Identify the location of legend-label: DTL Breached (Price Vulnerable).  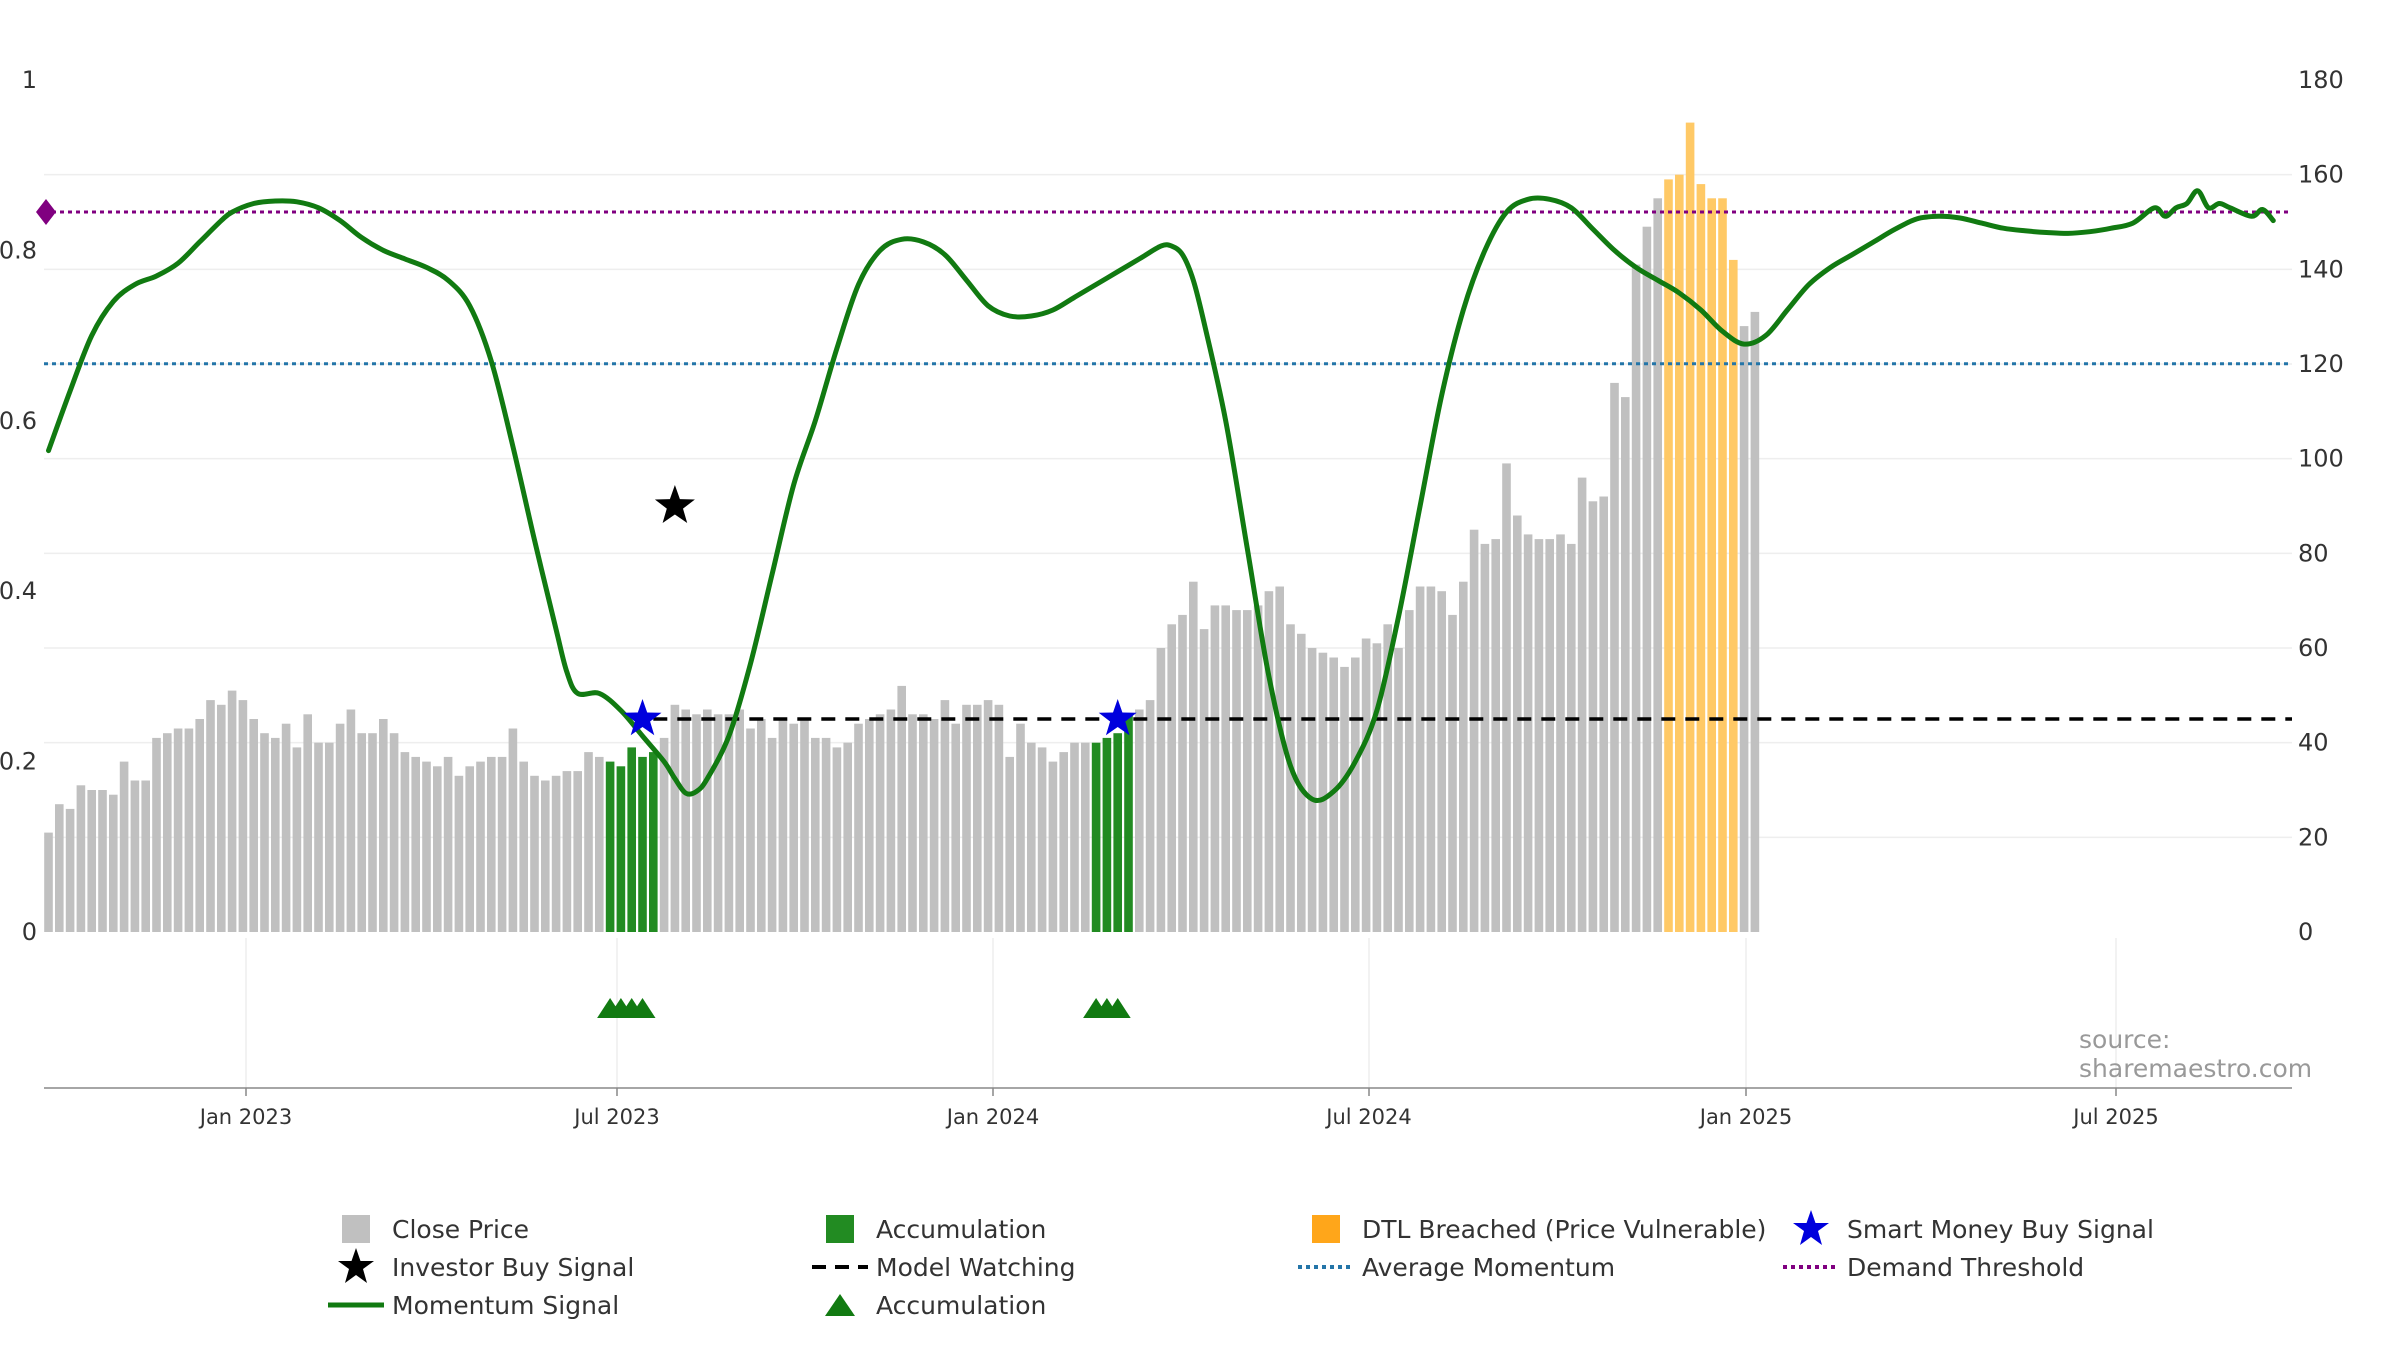
(1564, 1229).